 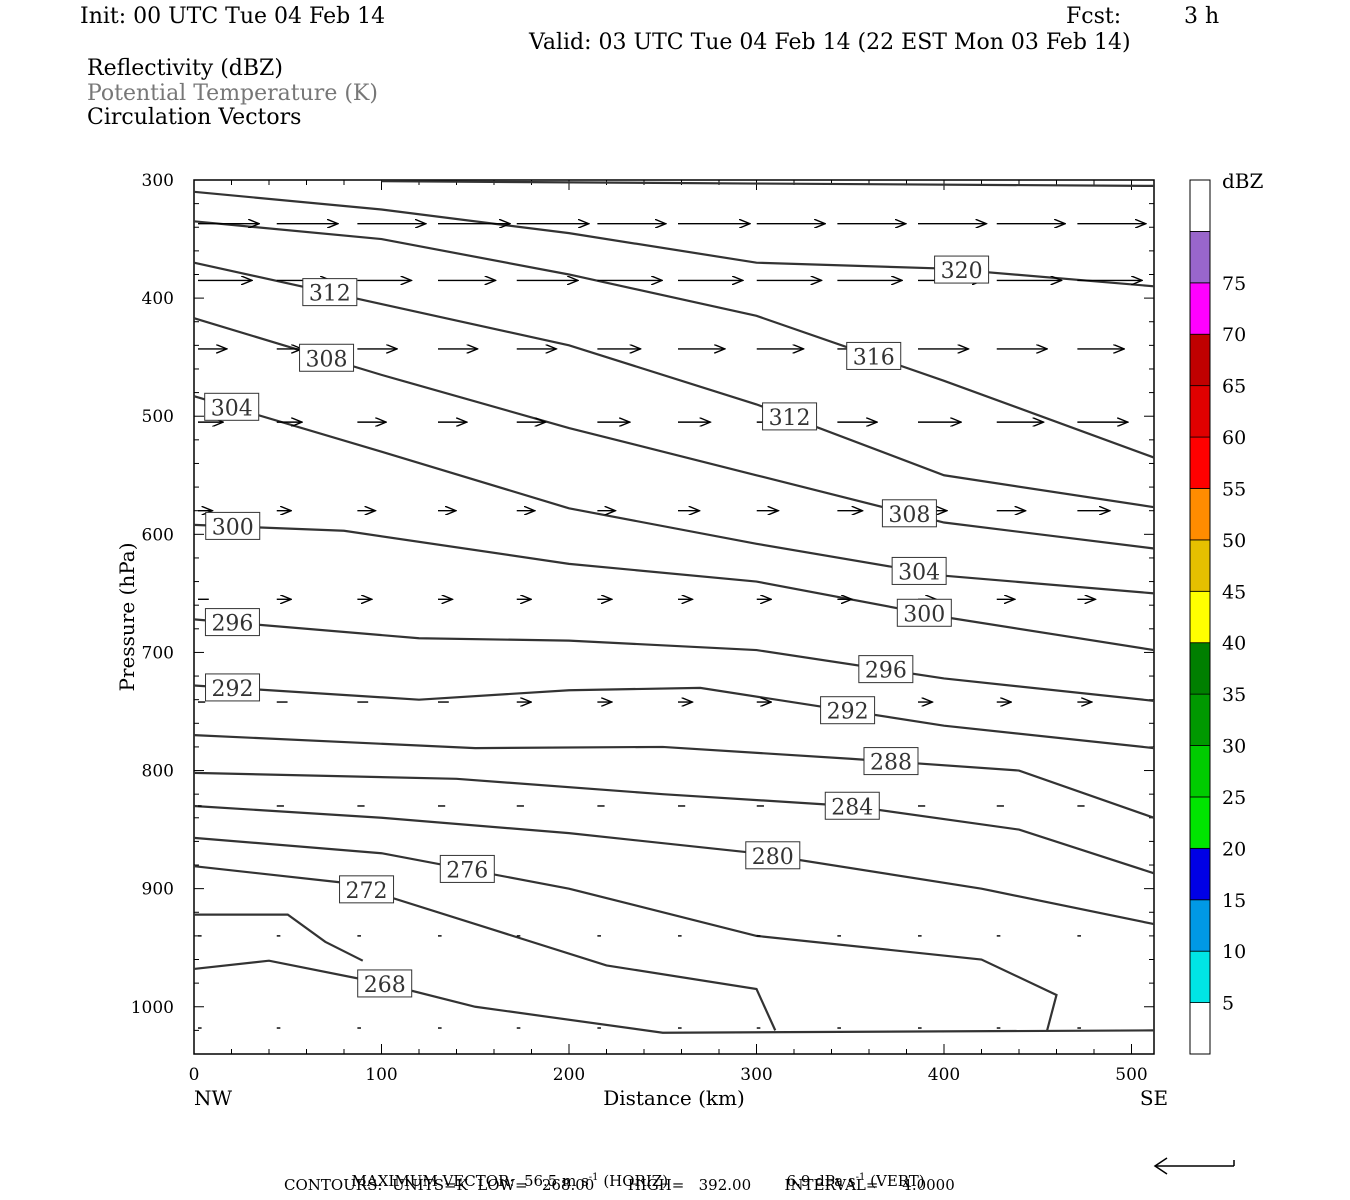 I want to click on field-circulation-vectors: Circulation Vectors, so click(x=194, y=117).